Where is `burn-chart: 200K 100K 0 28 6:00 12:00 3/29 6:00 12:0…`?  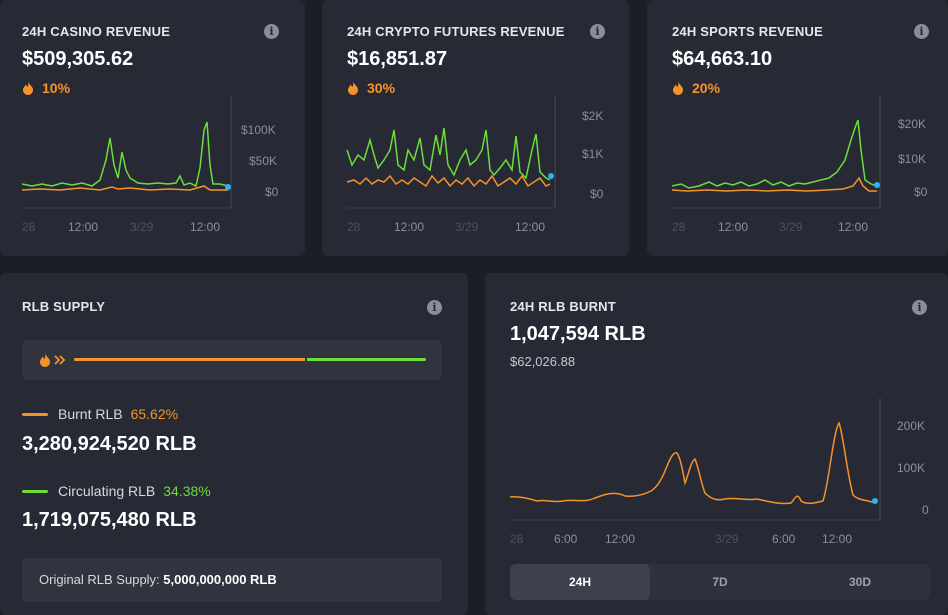
burn-chart: 200K 100K 0 28 6:00 12:00 3/29 6:00 12:0… is located at coordinates (719, 472).